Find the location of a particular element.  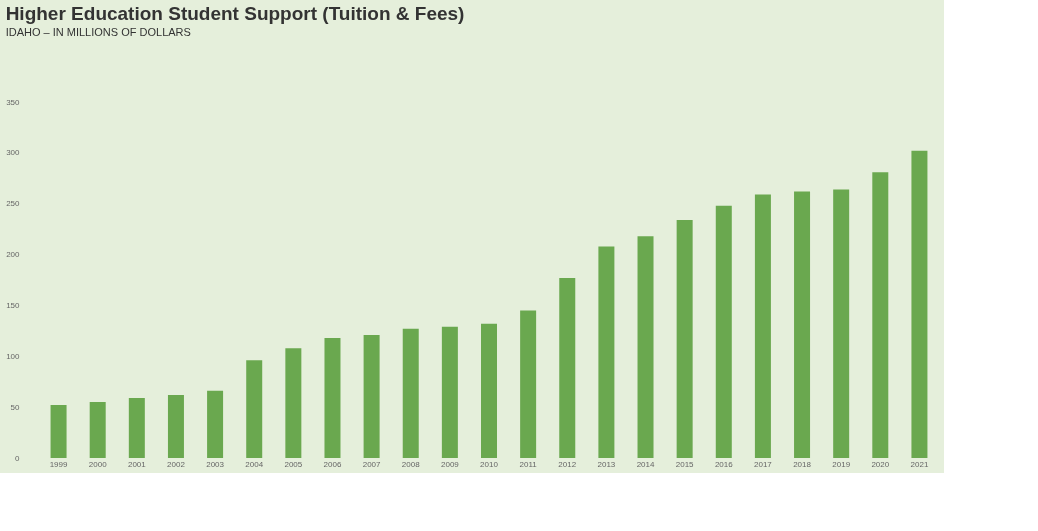

x-tick-label: 2004 is located at coordinates (254, 464).